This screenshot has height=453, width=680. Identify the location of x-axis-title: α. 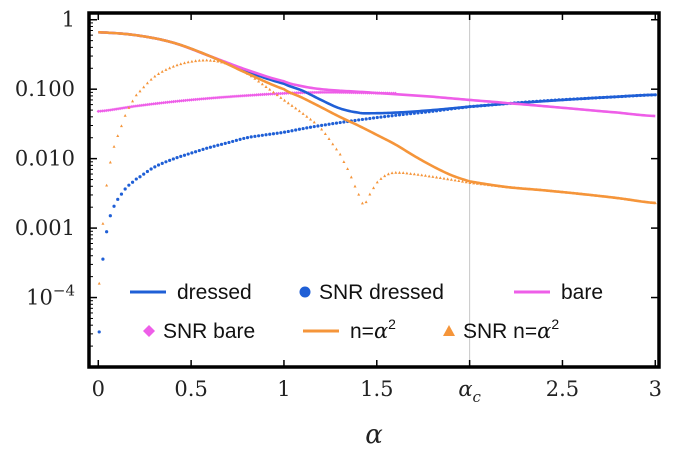
(374, 435).